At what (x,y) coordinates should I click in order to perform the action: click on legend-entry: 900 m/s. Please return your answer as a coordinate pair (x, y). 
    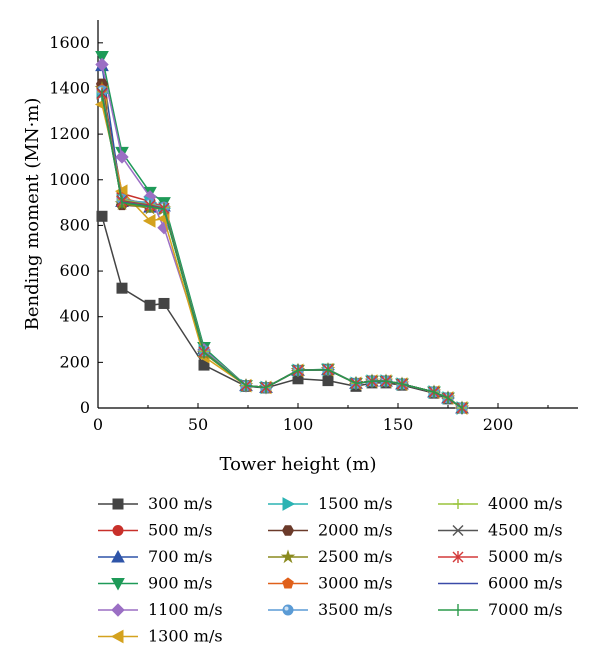
    Looking at the image, I should click on (155, 583).